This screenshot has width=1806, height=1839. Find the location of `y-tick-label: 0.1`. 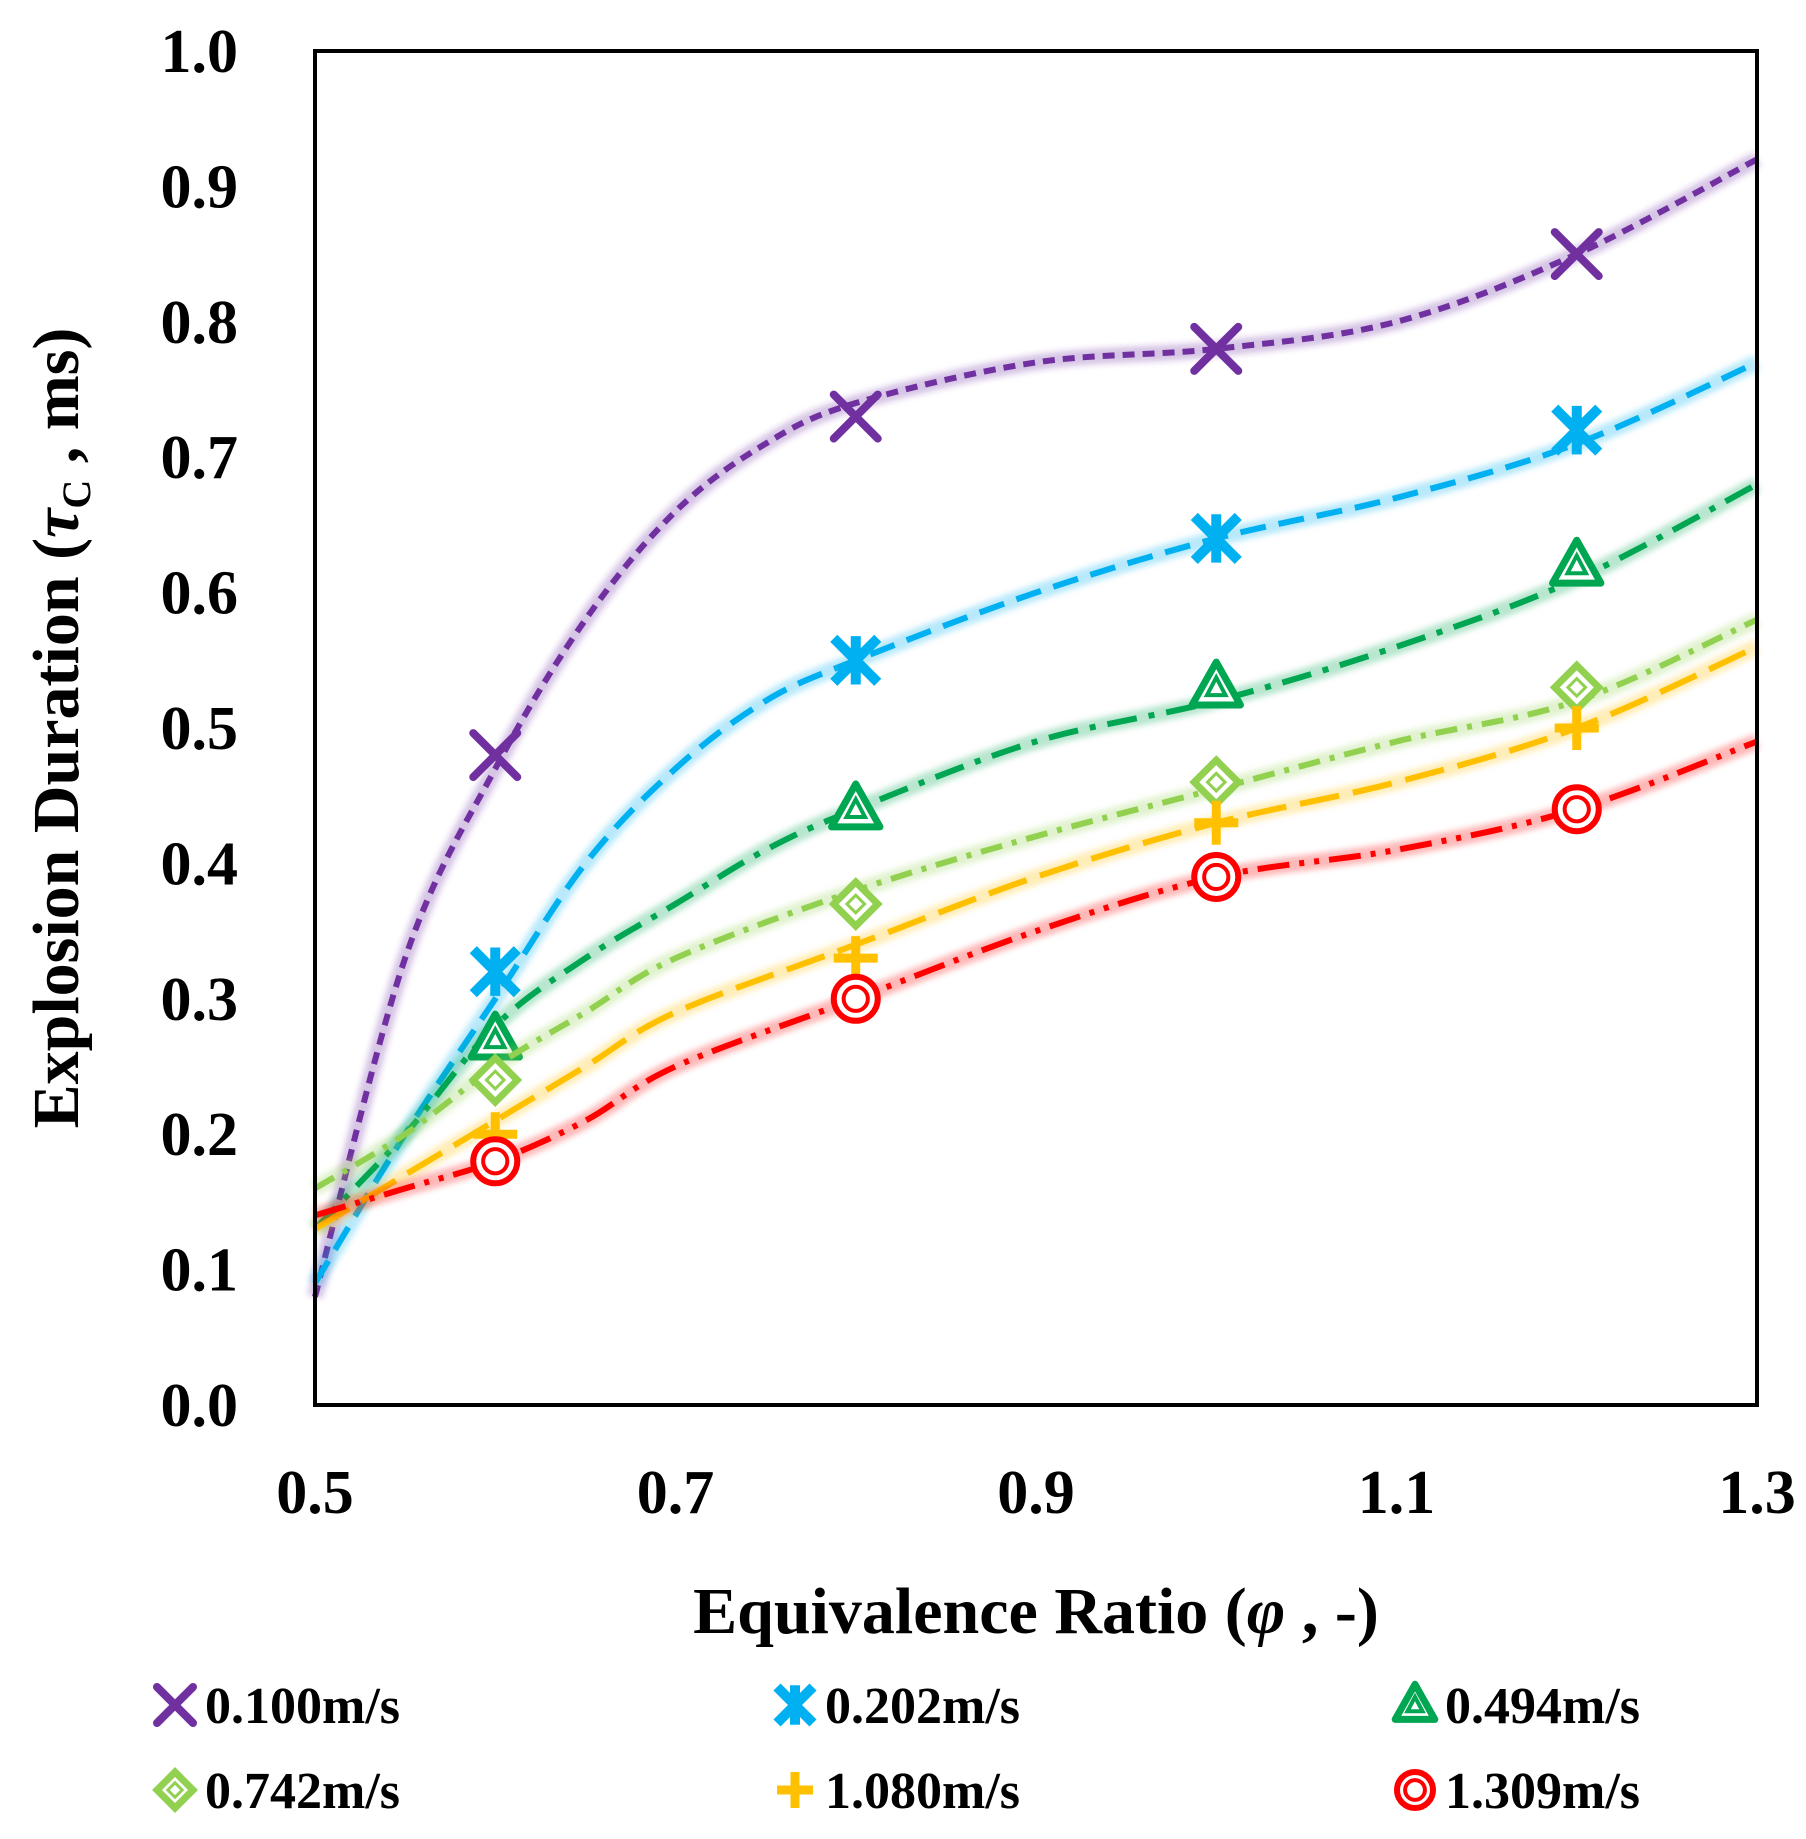

y-tick-label: 0.1 is located at coordinates (200, 1271).